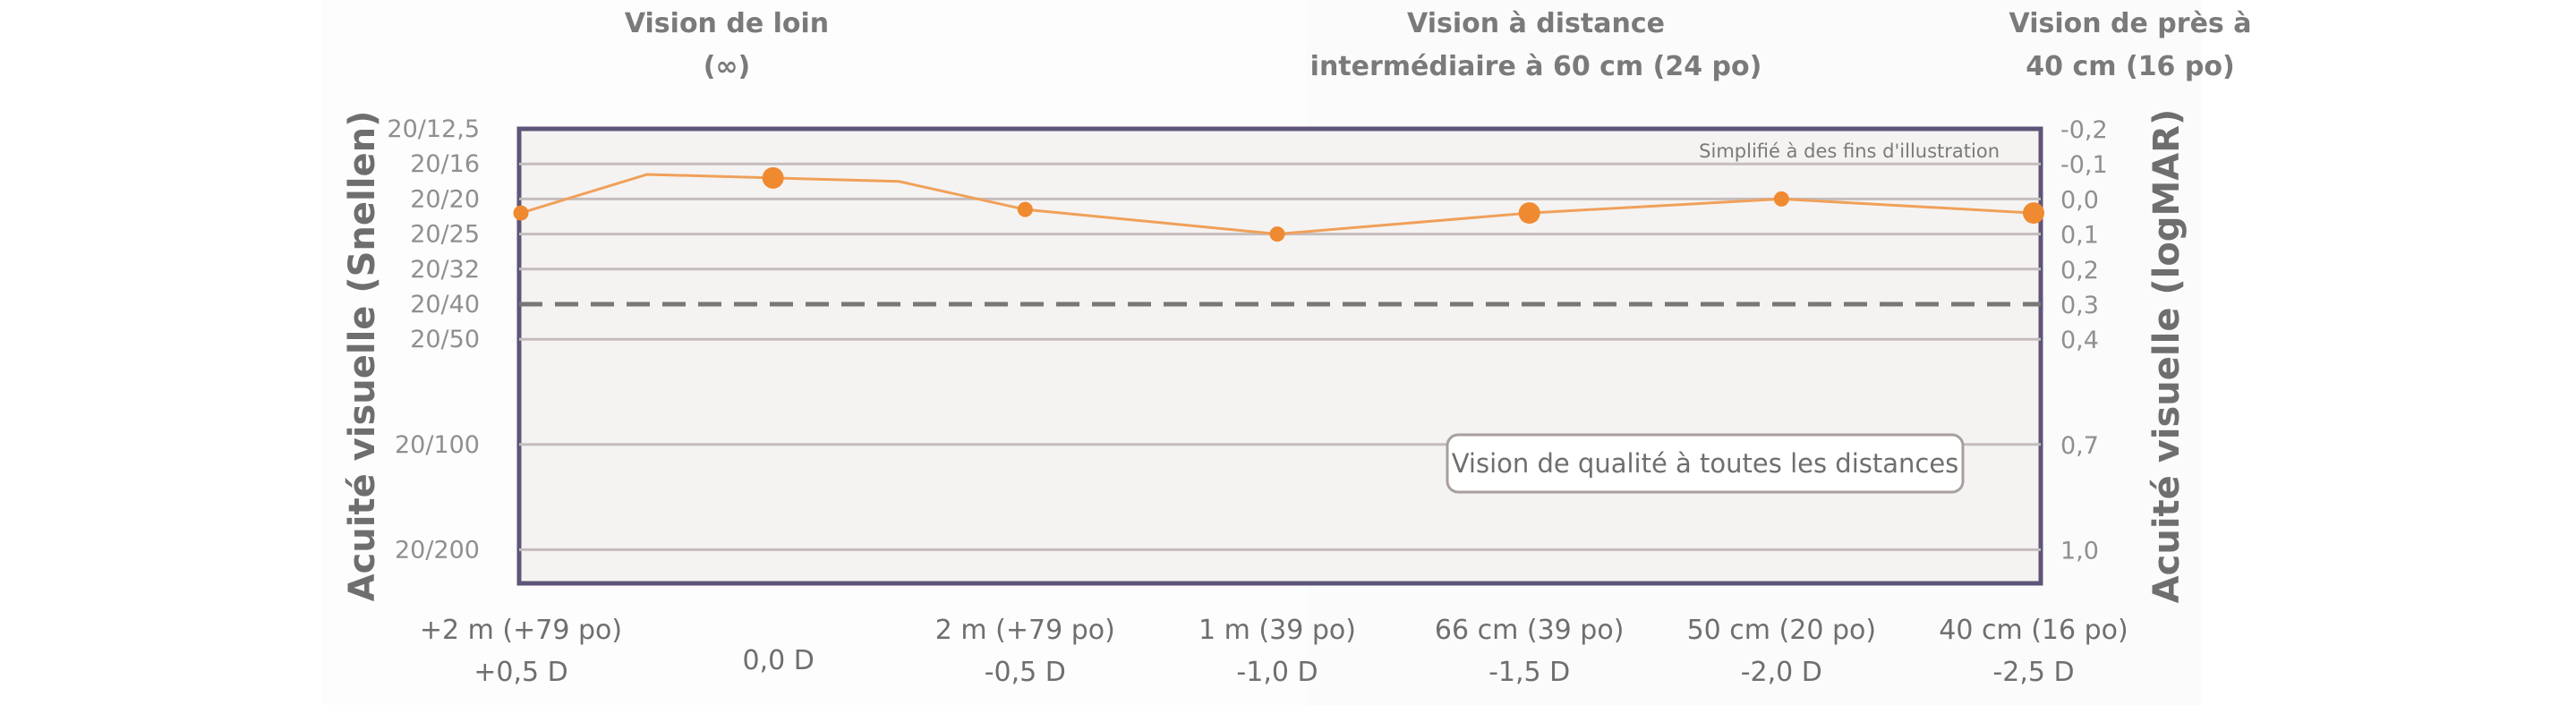 Image resolution: width=2576 pixels, height=705 pixels. What do you see at coordinates (445, 235) in the screenshot?
I see `snellen-tick-label: 20/25` at bounding box center [445, 235].